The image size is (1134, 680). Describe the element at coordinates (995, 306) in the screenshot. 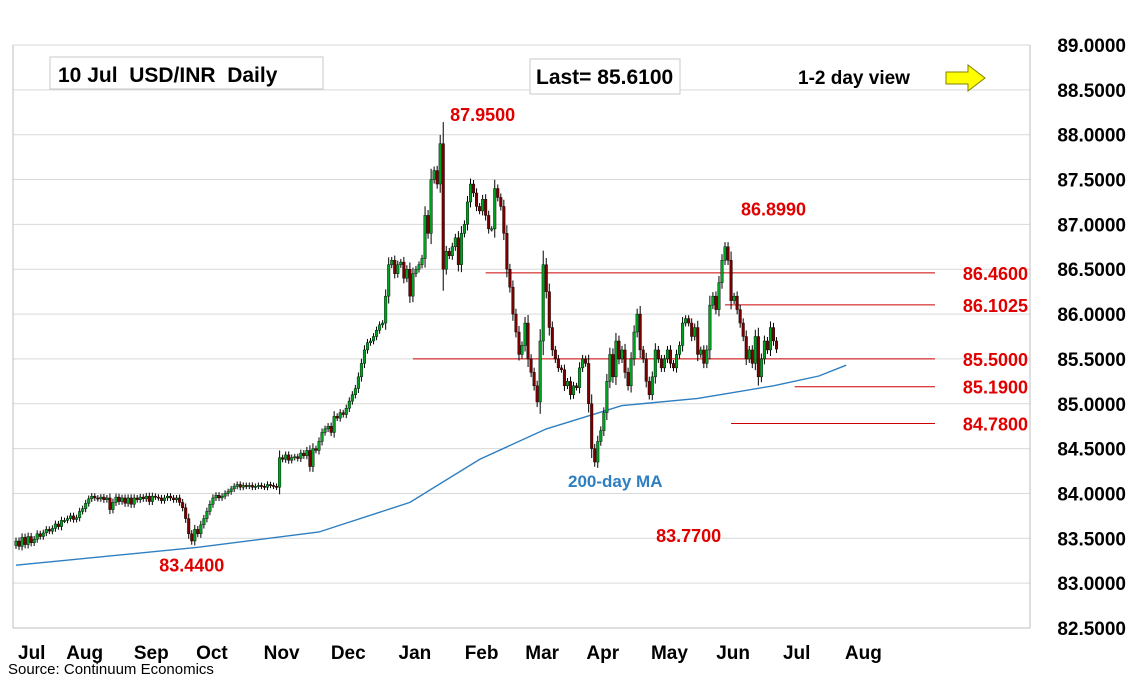

I see `level-label: 86.1025` at that location.